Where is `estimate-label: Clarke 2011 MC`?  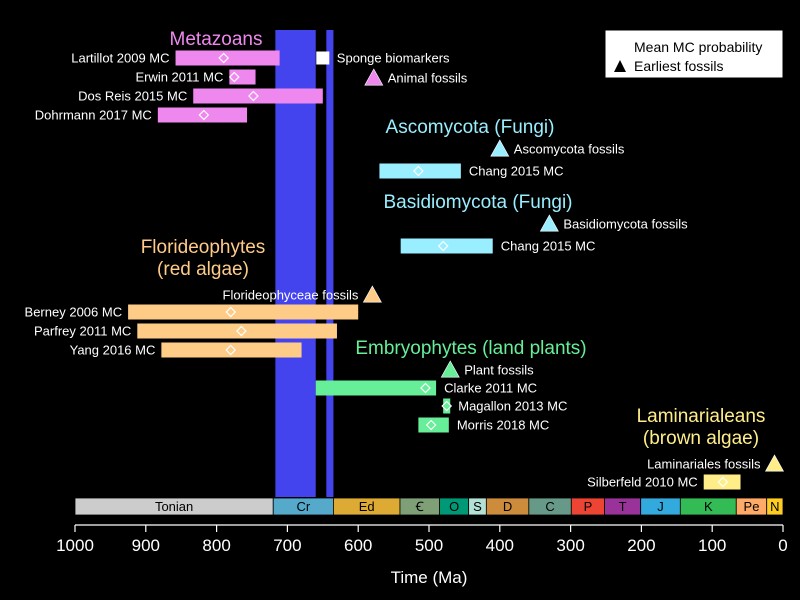 estimate-label: Clarke 2011 MC is located at coordinates (490, 388).